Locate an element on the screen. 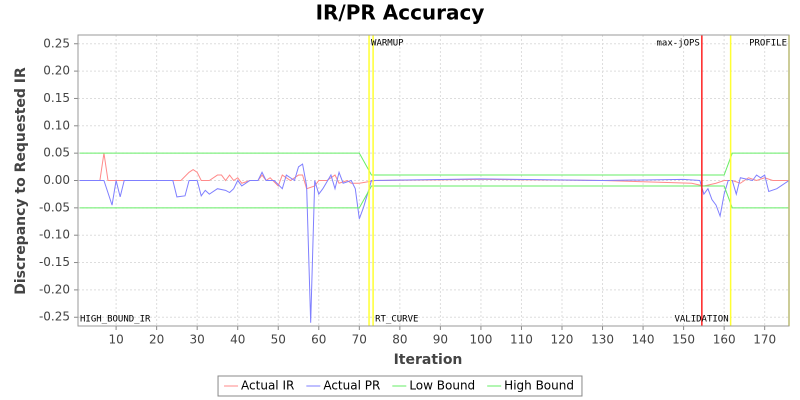 This screenshot has height=400, width=800. y-tick-label: 0.15 is located at coordinates (56, 98).